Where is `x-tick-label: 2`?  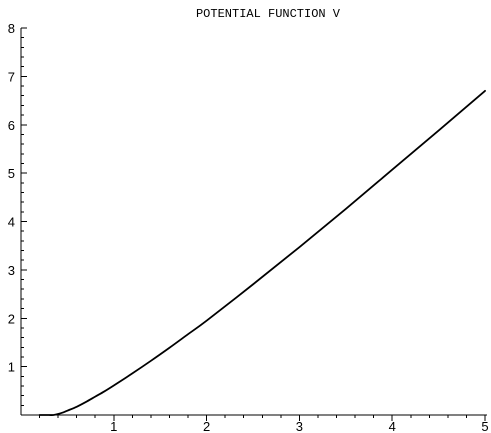 x-tick-label: 2 is located at coordinates (206, 426).